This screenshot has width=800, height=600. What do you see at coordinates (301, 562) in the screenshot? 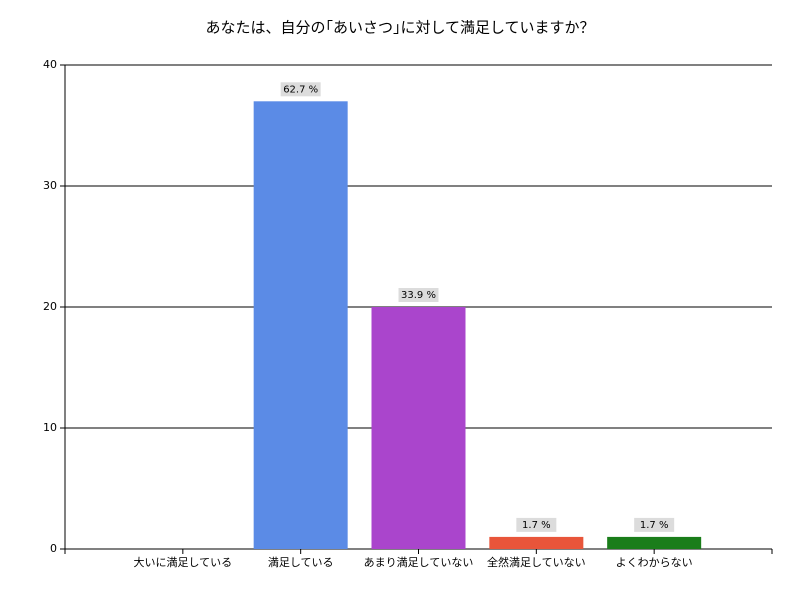
I see `x-tick-label: 満足している` at bounding box center [301, 562].